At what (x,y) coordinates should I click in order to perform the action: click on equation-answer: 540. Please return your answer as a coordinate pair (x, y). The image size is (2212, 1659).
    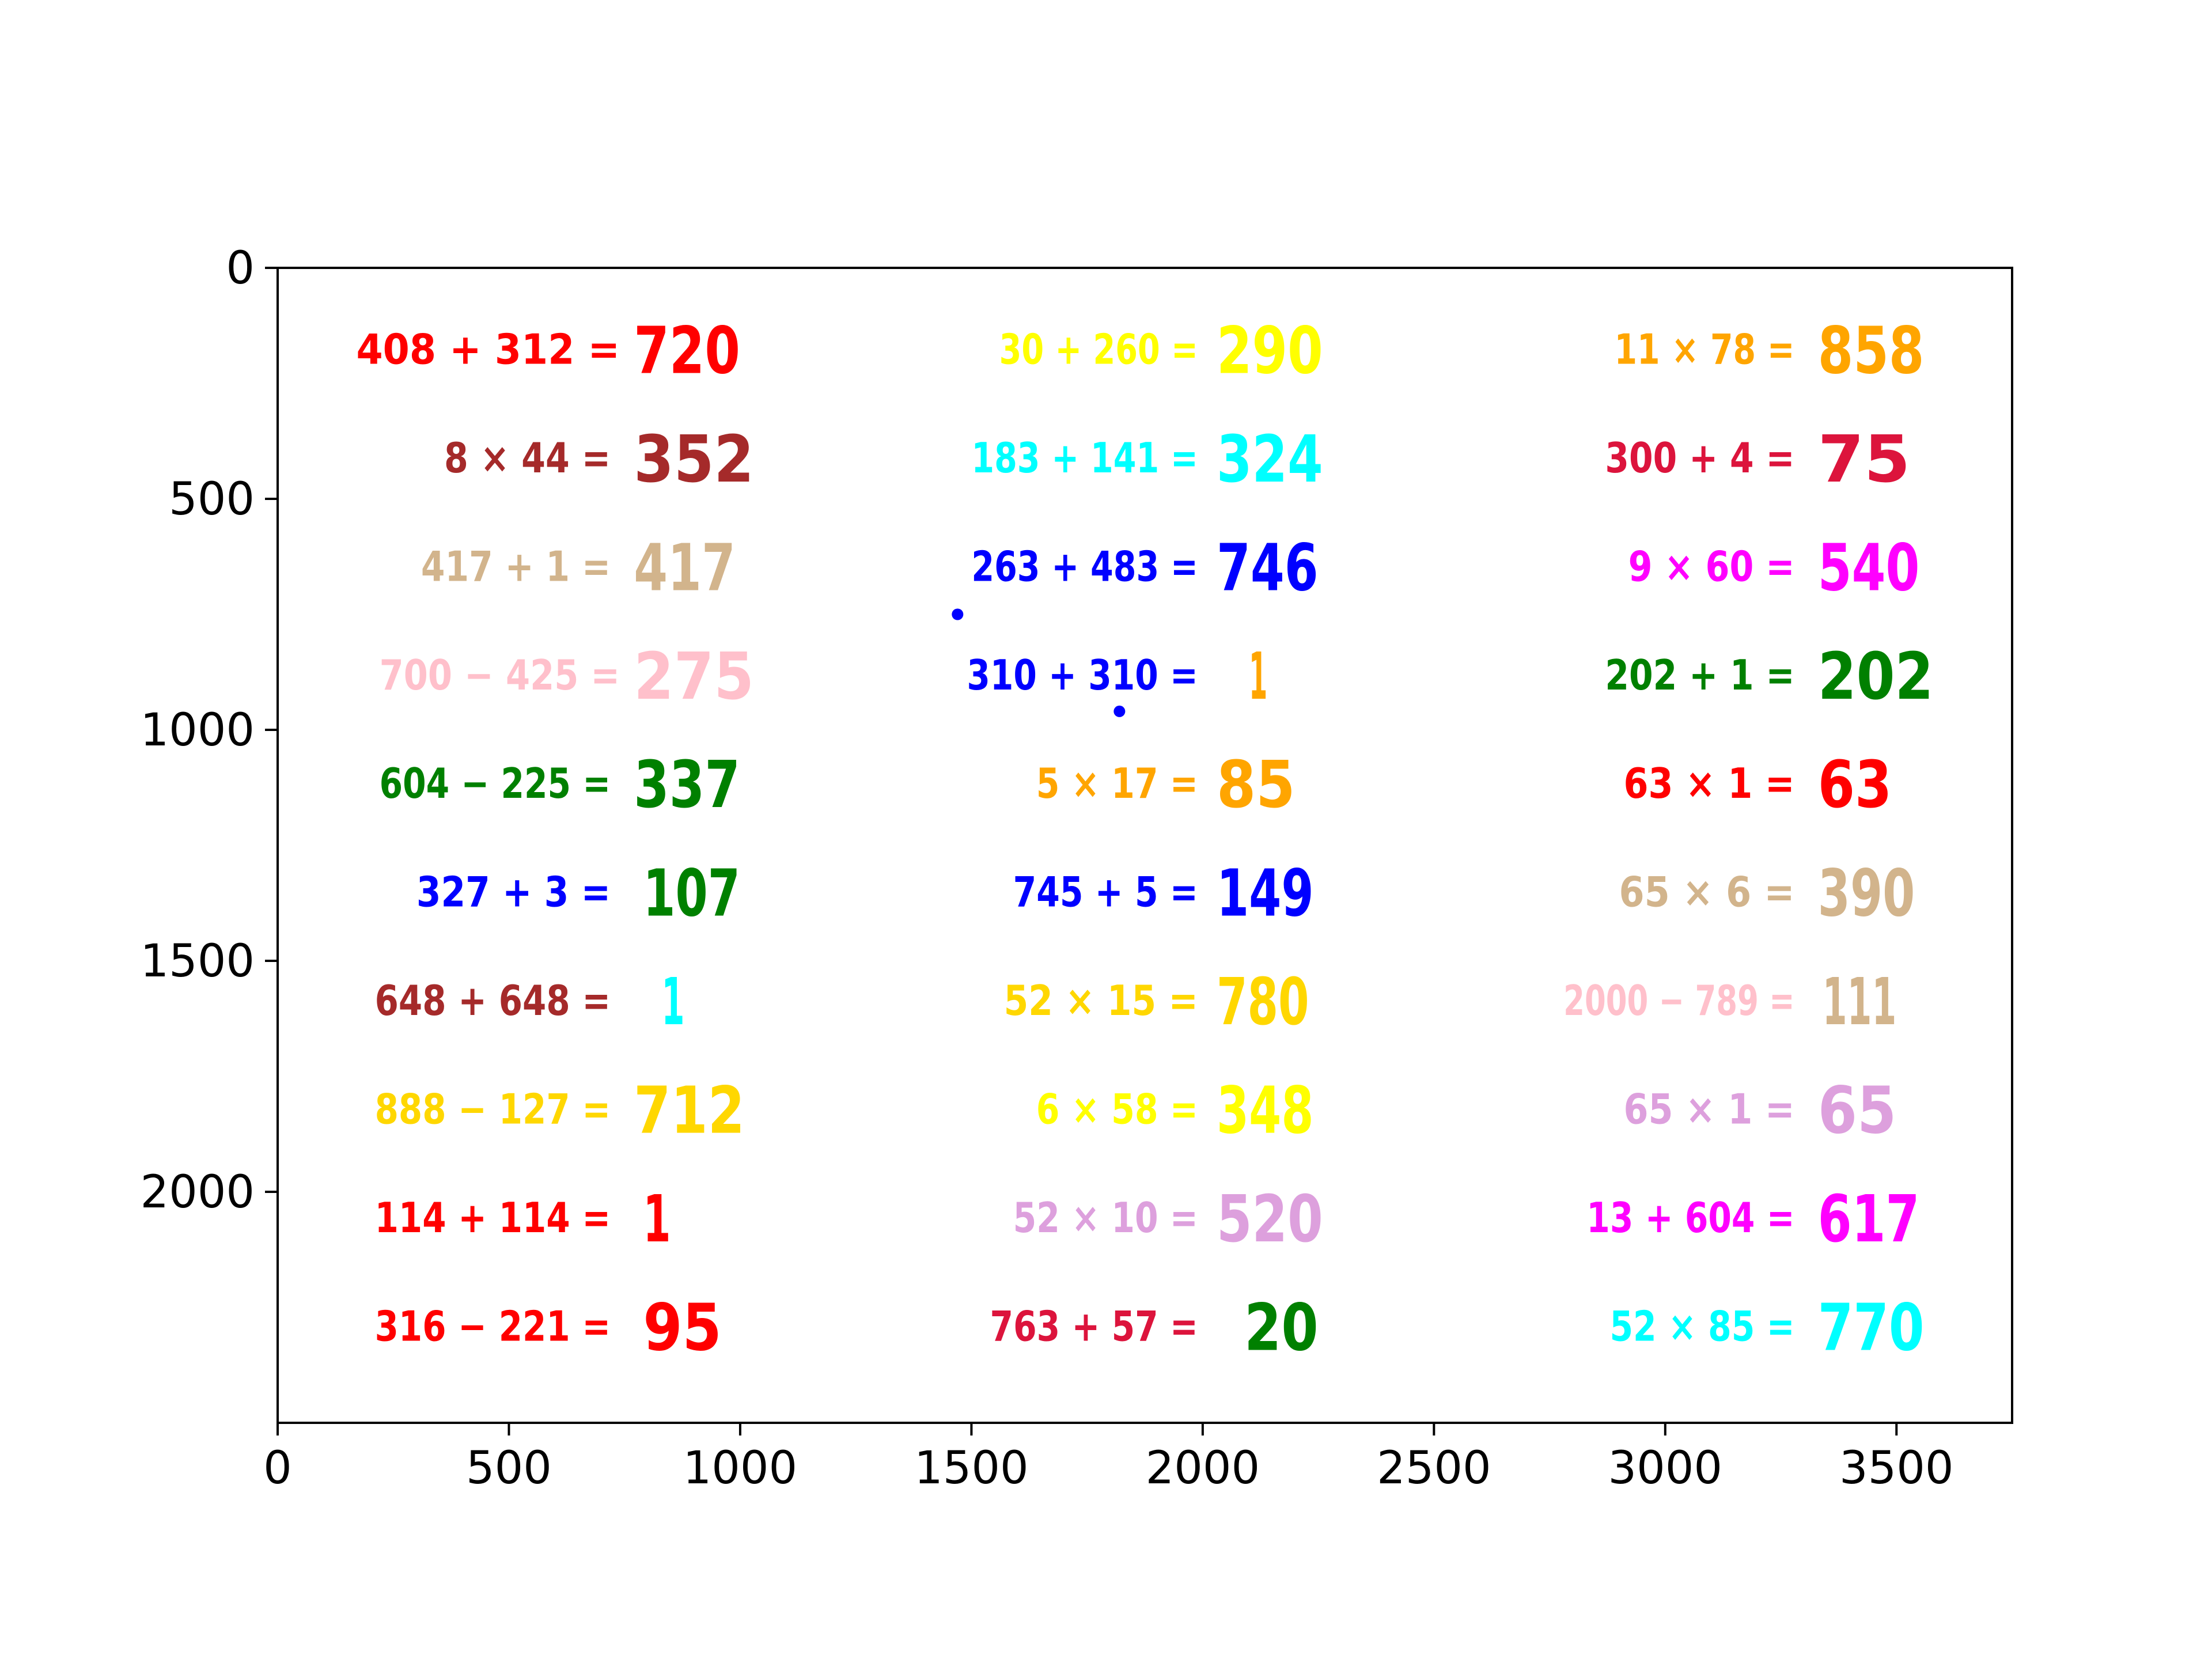
    Looking at the image, I should click on (1869, 568).